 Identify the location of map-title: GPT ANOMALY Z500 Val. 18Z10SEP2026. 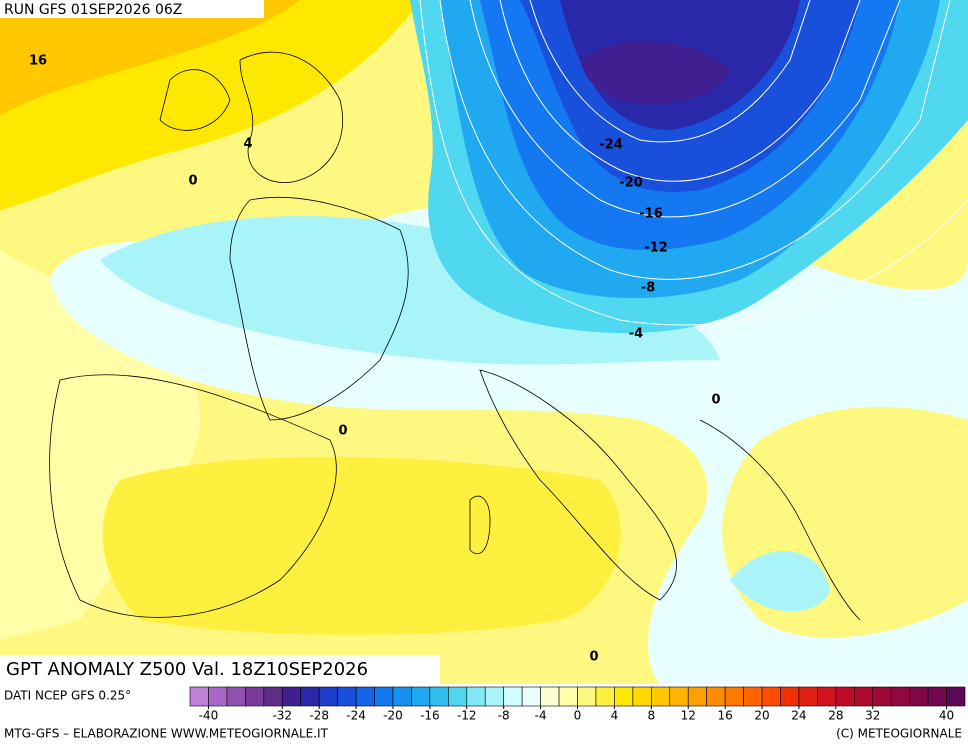
(187, 669).